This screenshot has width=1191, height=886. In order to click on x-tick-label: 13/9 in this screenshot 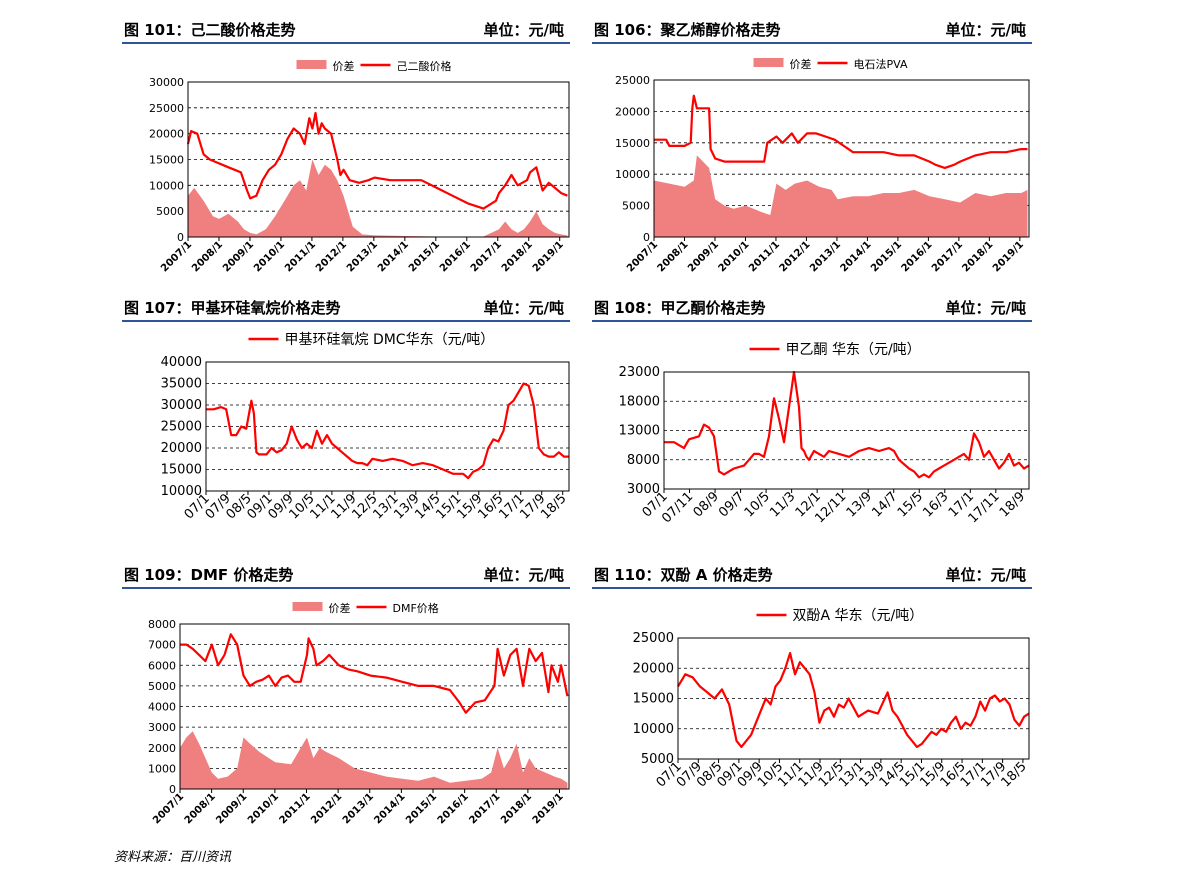, I will do `click(859, 504)`.